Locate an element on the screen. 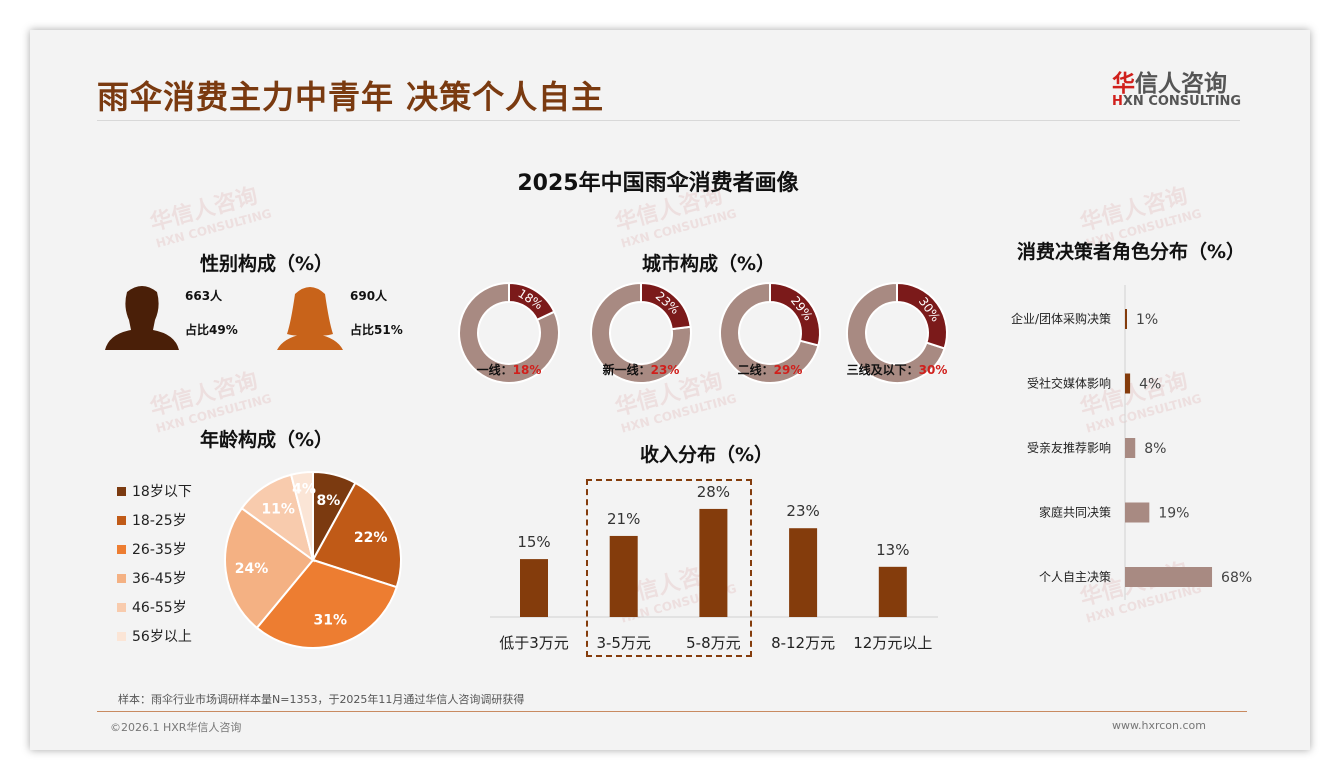 This screenshot has height=780, width=1340. y-tick-label: 个人自主决策 is located at coordinates (1075, 577).